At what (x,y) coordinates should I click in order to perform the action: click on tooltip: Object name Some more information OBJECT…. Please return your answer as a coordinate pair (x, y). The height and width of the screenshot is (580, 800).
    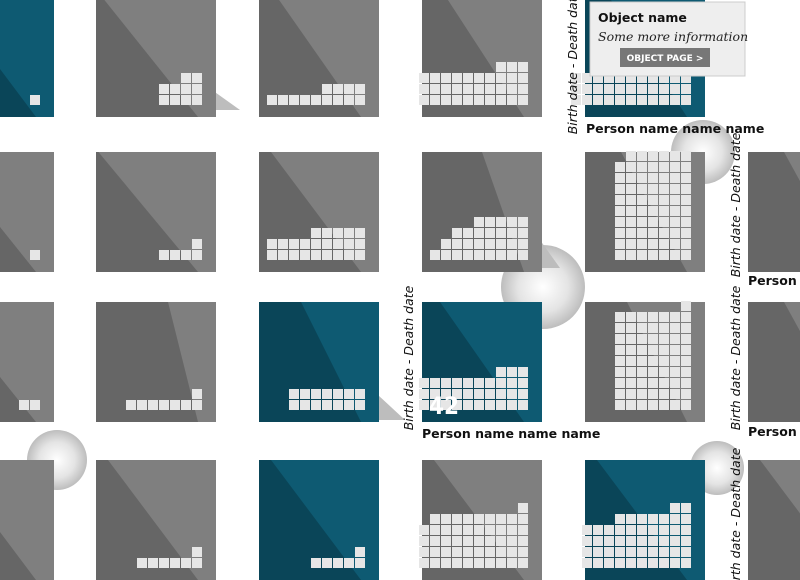
    Looking at the image, I should click on (668, 39).